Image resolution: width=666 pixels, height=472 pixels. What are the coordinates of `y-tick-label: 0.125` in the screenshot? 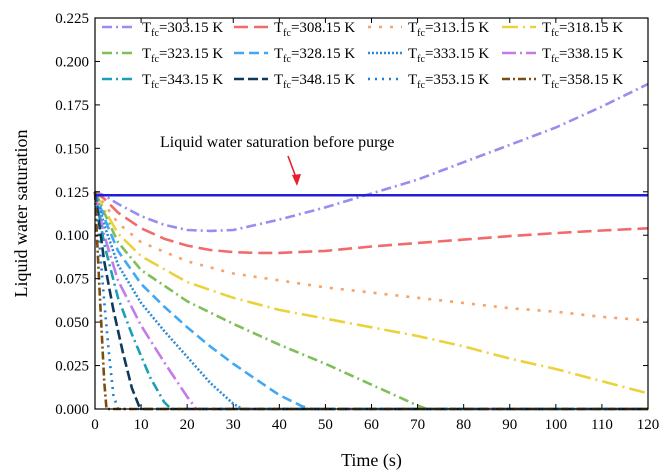 It's located at (72, 193).